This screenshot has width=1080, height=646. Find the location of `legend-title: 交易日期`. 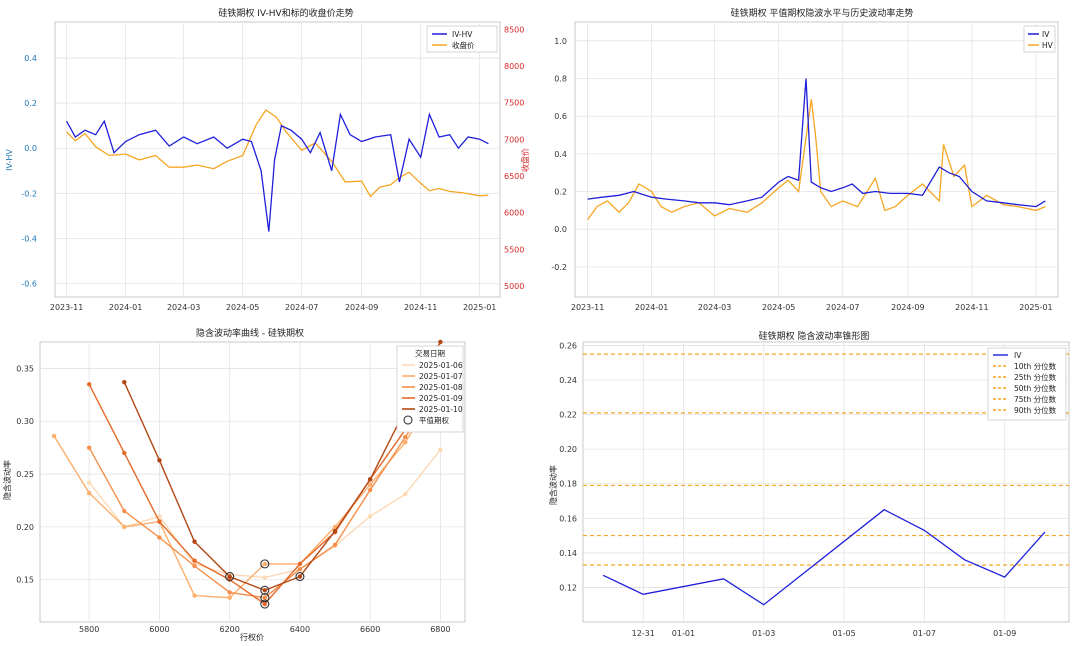

legend-title: 交易日期 is located at coordinates (430, 353).